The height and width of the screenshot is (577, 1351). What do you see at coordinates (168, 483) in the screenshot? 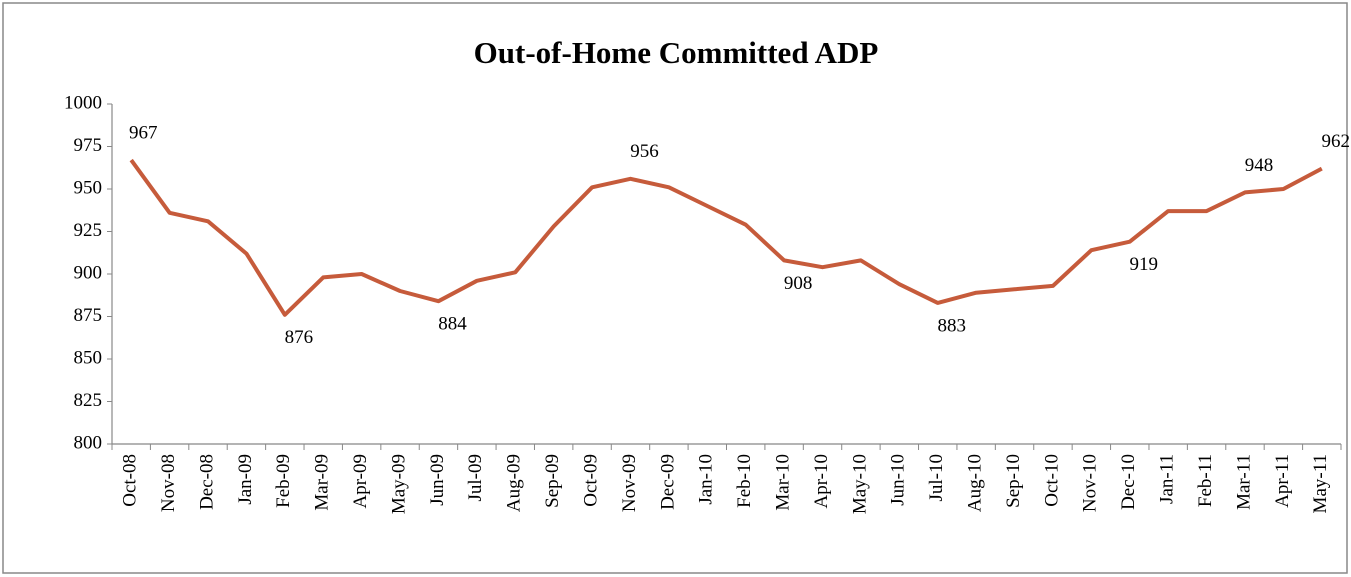
I see `x-tick-label: Nov-08` at bounding box center [168, 483].